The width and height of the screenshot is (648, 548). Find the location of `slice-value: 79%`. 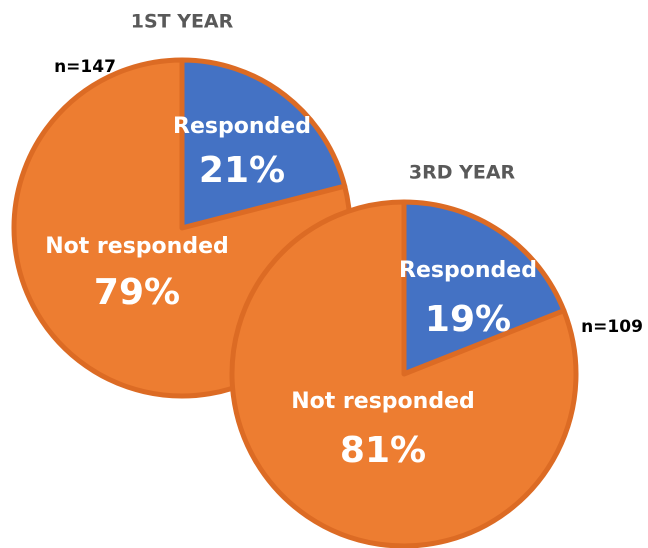

slice-value: 79% is located at coordinates (137, 292).